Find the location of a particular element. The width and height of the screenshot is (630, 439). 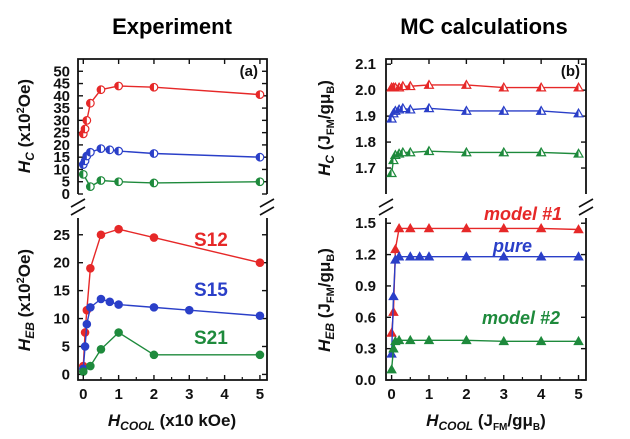

y-tick-label: 0.3 is located at coordinates (365, 349).